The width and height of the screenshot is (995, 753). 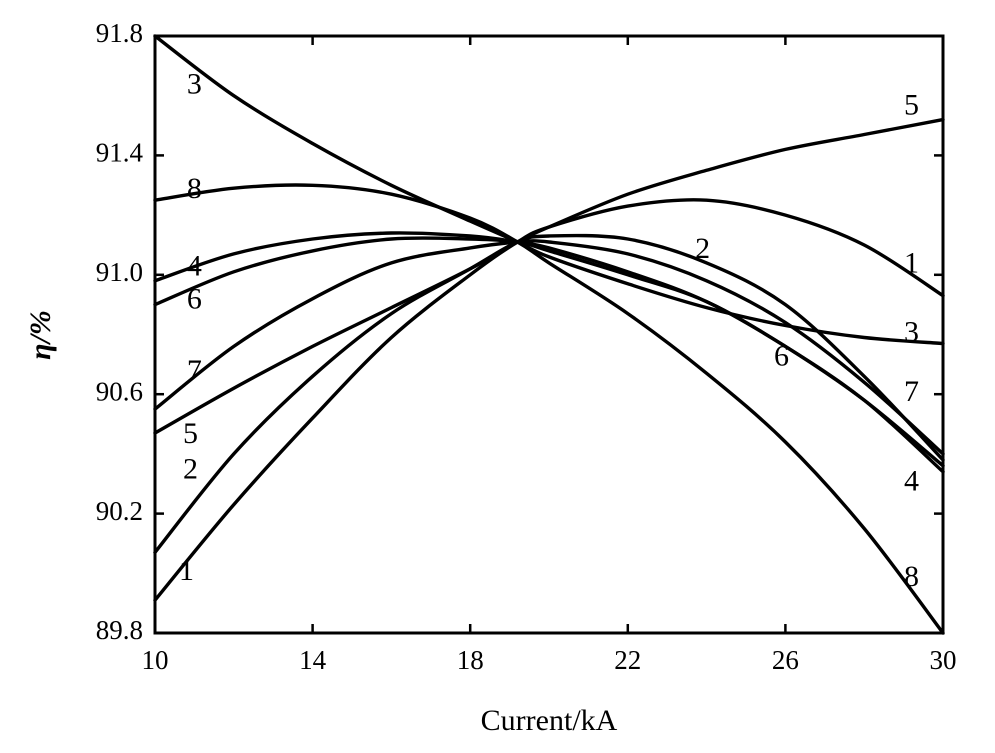 I want to click on y-tick-label-4: 91.4, so click(x=120, y=153).